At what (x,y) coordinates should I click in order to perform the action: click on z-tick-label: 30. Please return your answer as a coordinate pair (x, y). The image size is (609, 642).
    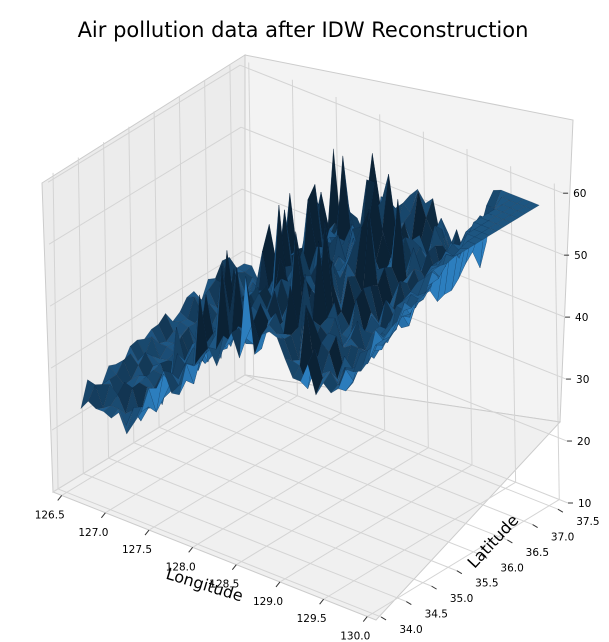
    Looking at the image, I should click on (582, 380).